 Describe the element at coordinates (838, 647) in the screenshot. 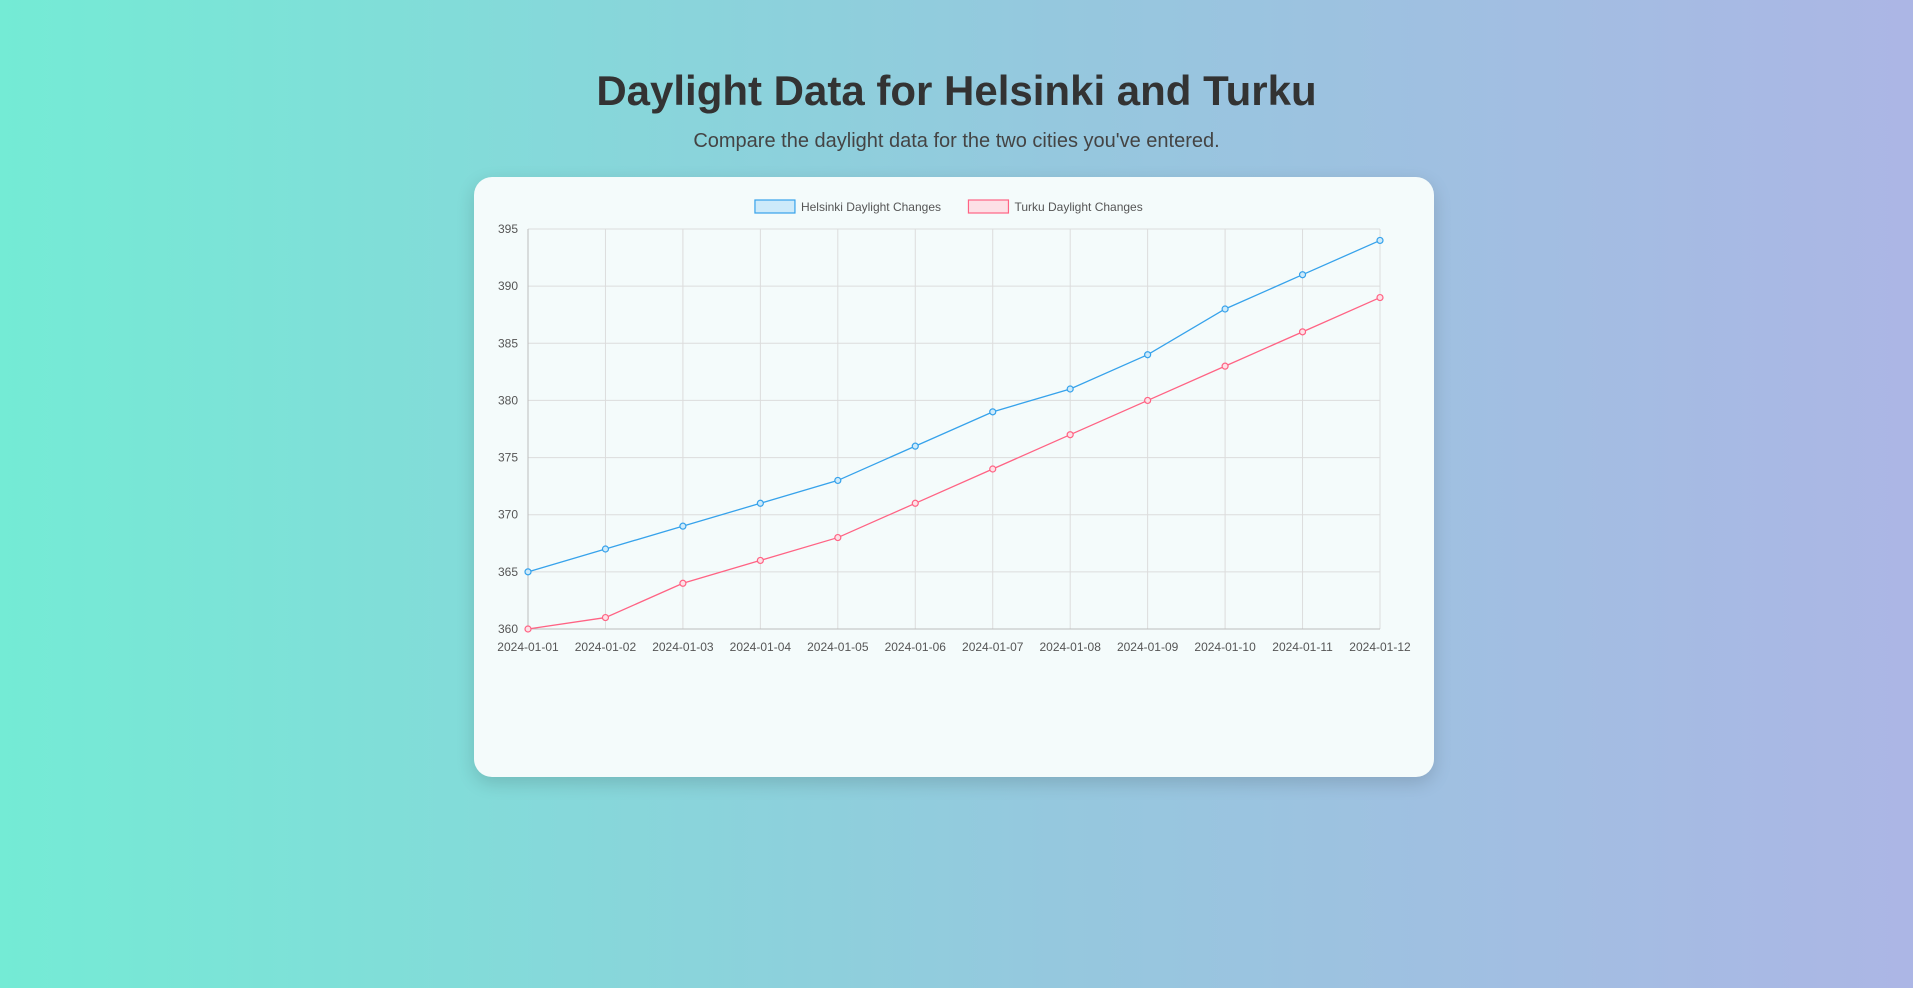

I see `x-tick-label: 2024-01-05` at that location.